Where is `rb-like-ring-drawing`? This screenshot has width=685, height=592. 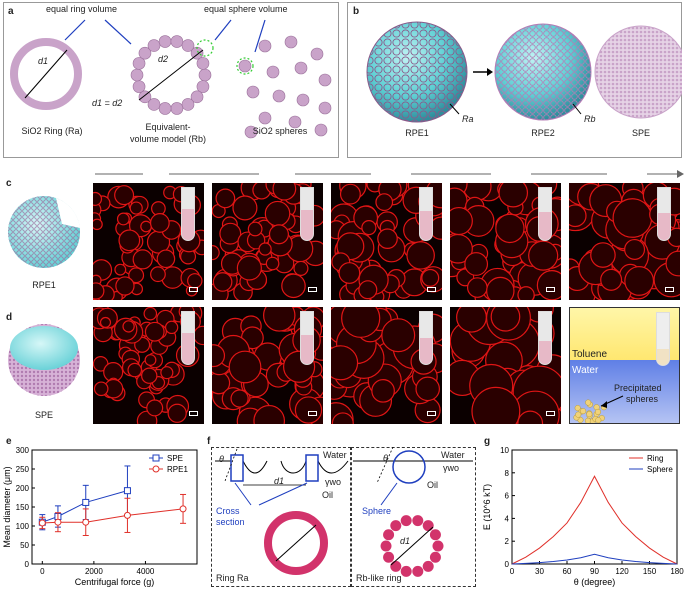 rb-like-ring-drawing is located at coordinates (412, 546).